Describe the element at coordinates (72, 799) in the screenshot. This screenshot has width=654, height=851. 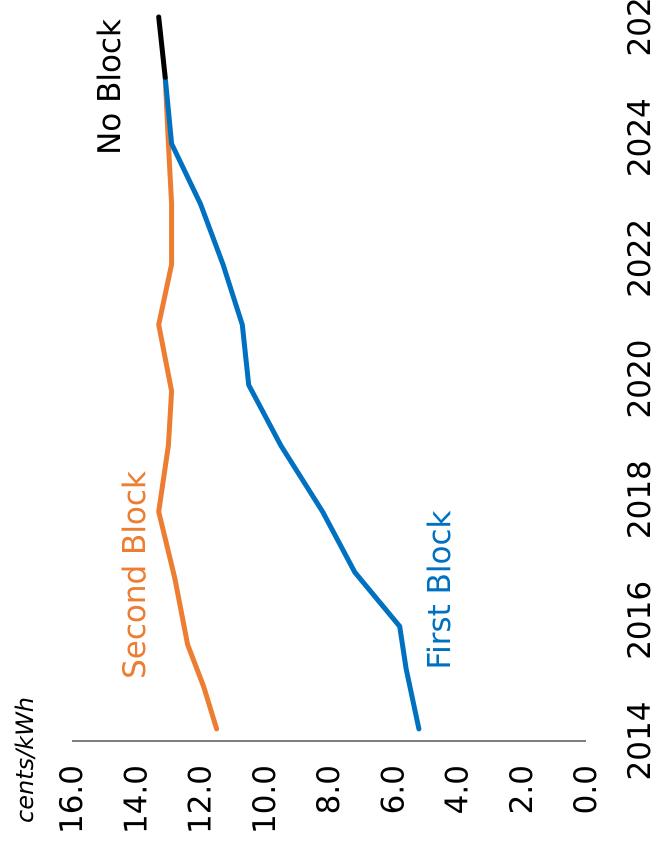
I see `value-tick-label: 16.0` at that location.